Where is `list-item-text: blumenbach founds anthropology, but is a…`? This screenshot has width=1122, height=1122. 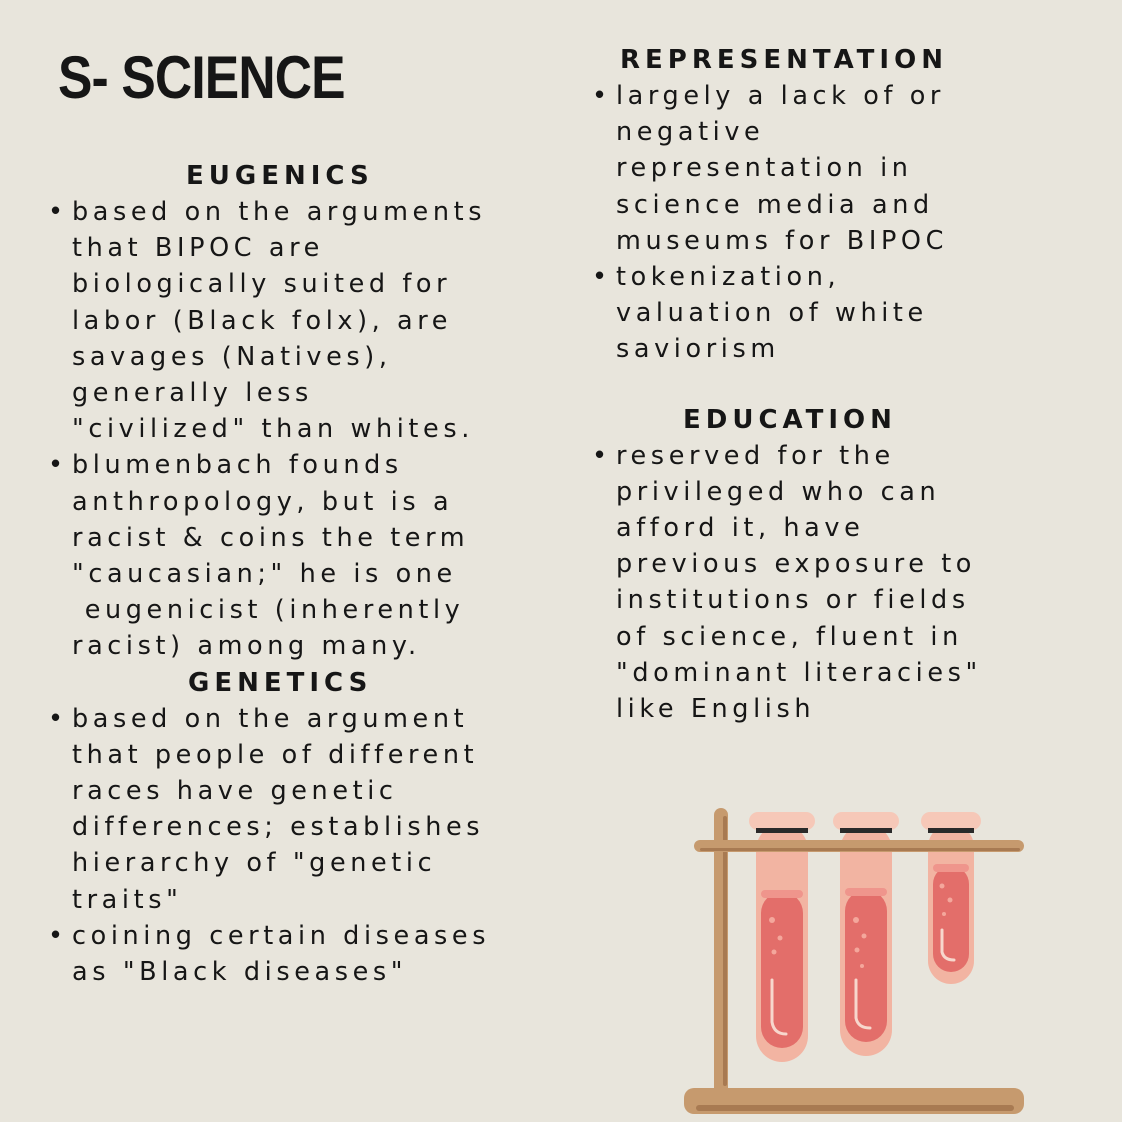
list-item-text: blumenbach founds anthropology, but is a… is located at coordinates (271, 556).